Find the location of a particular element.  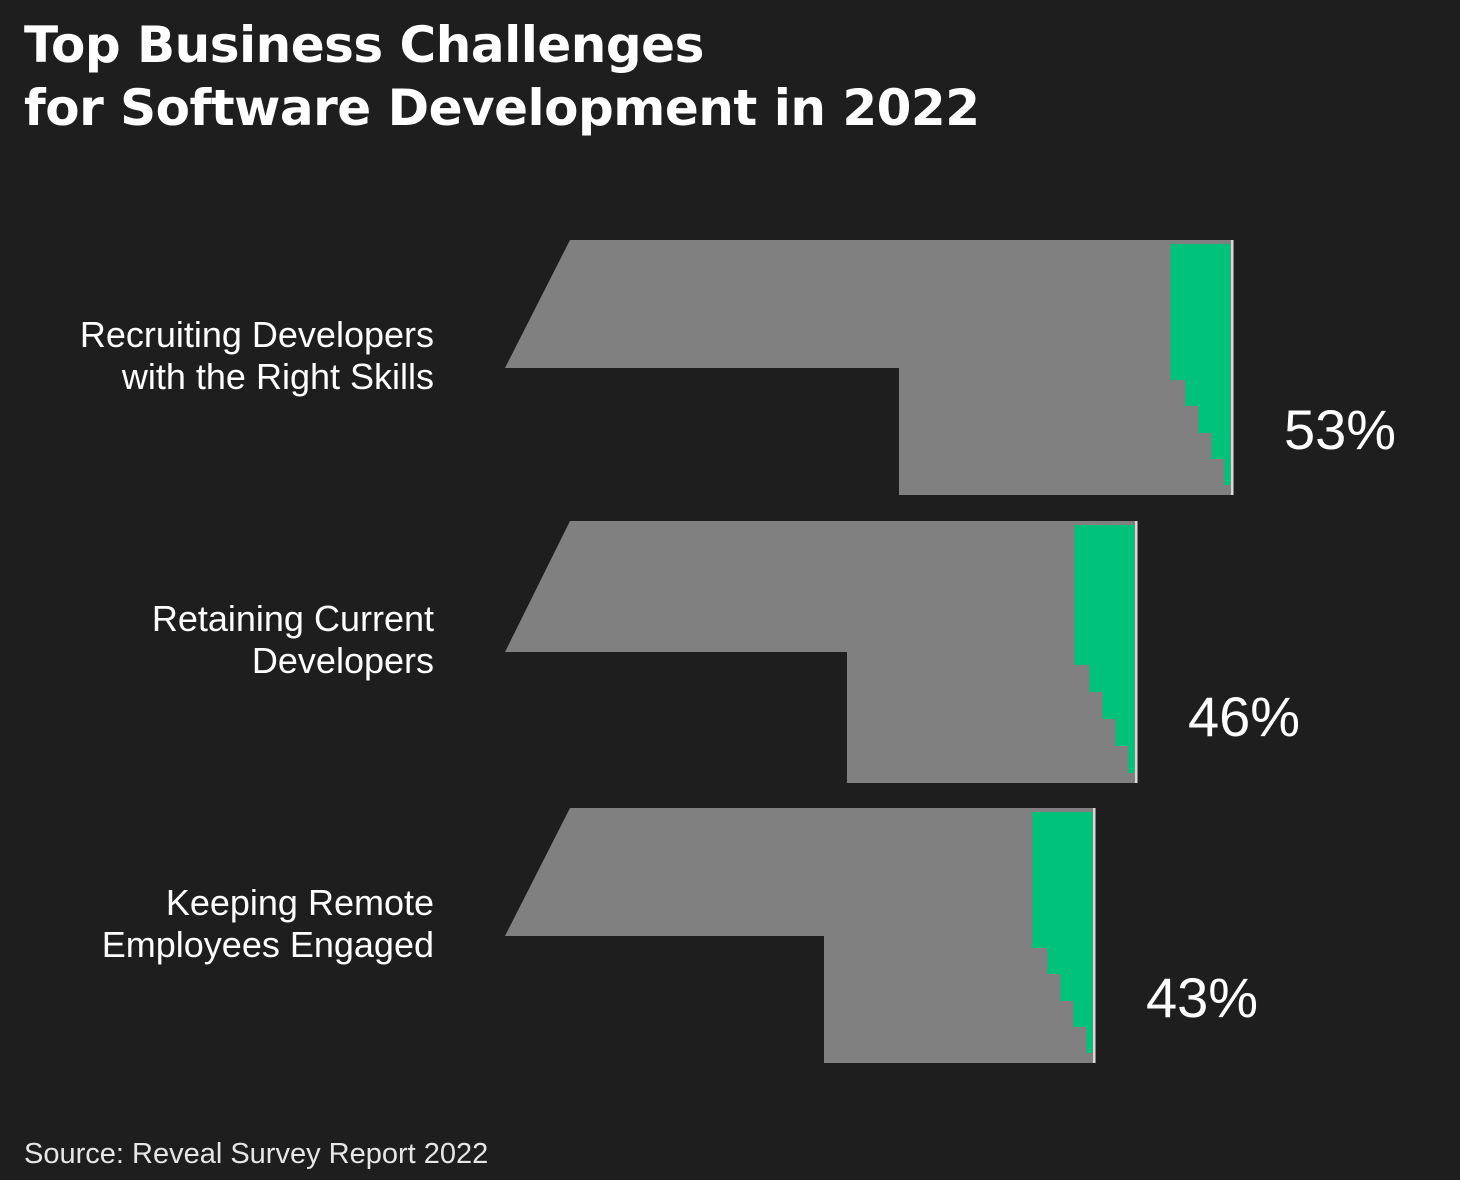

chart-title-line-2: for Software Development in 2022 is located at coordinates (502, 108).